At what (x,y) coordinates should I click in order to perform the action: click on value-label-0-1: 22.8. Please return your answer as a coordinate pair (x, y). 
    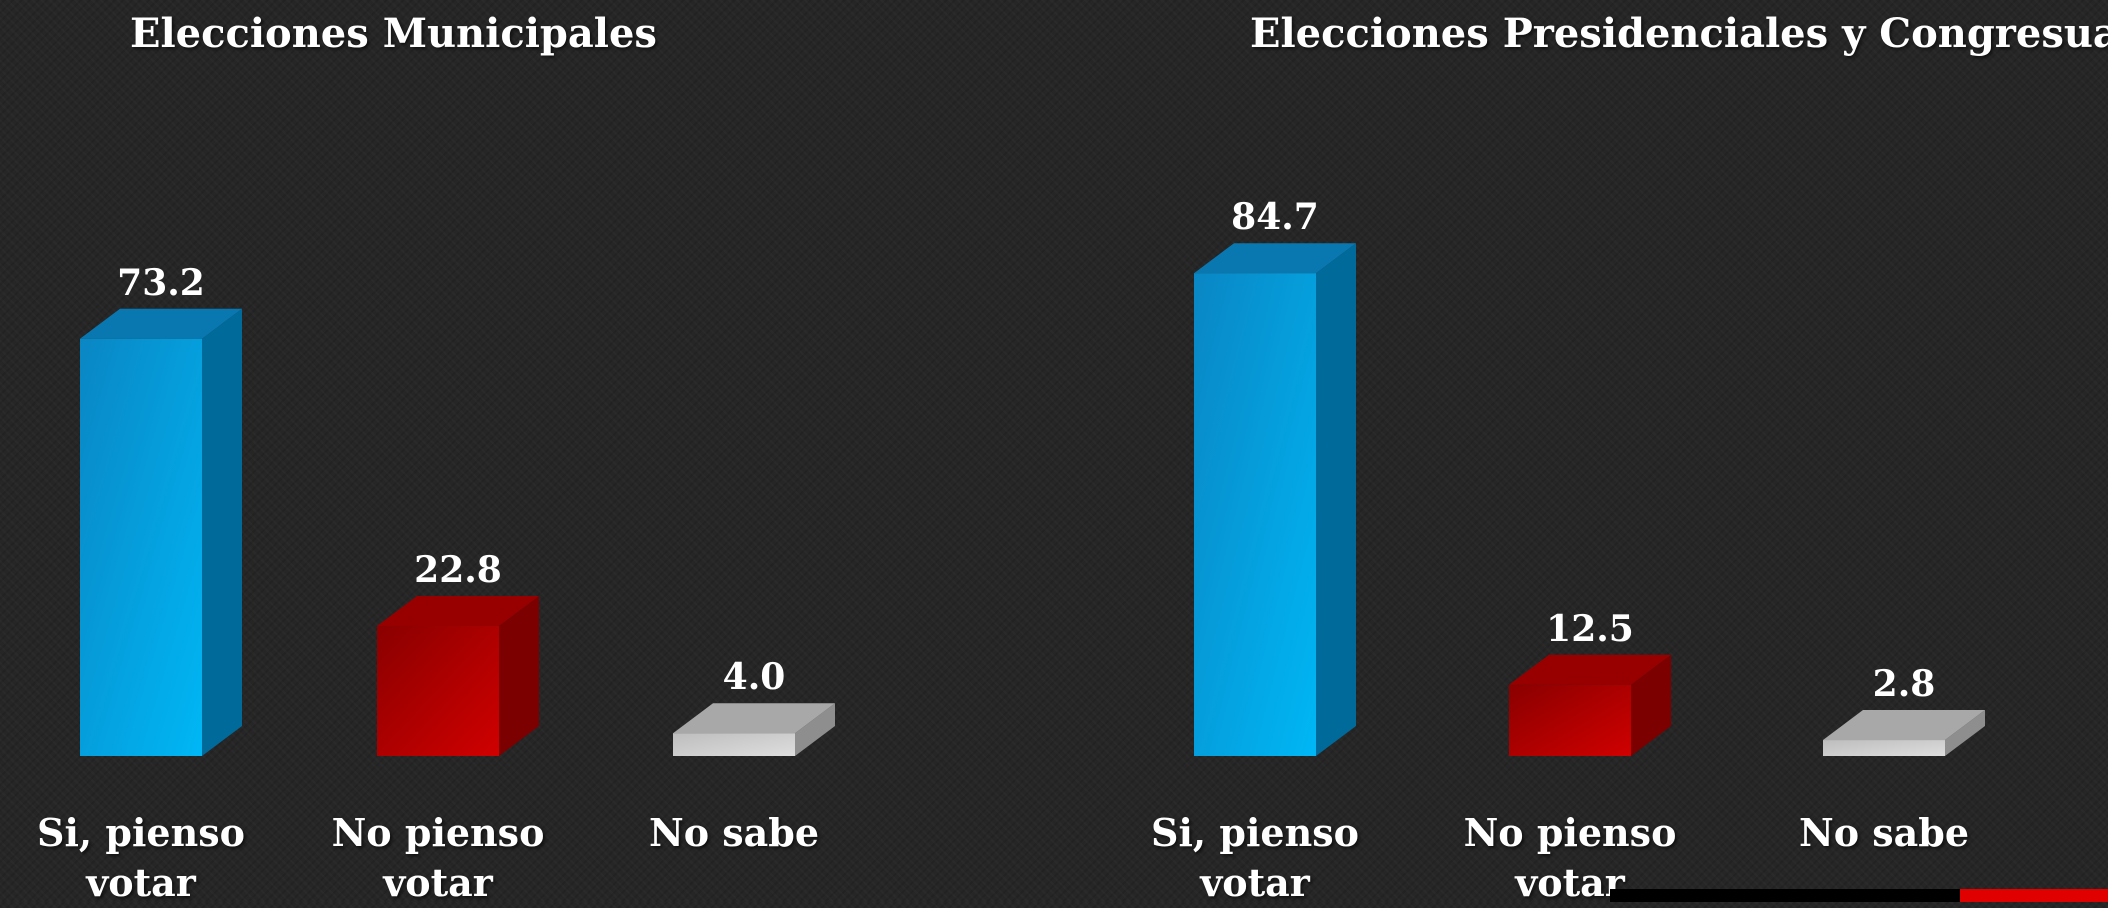
    Looking at the image, I should click on (458, 570).